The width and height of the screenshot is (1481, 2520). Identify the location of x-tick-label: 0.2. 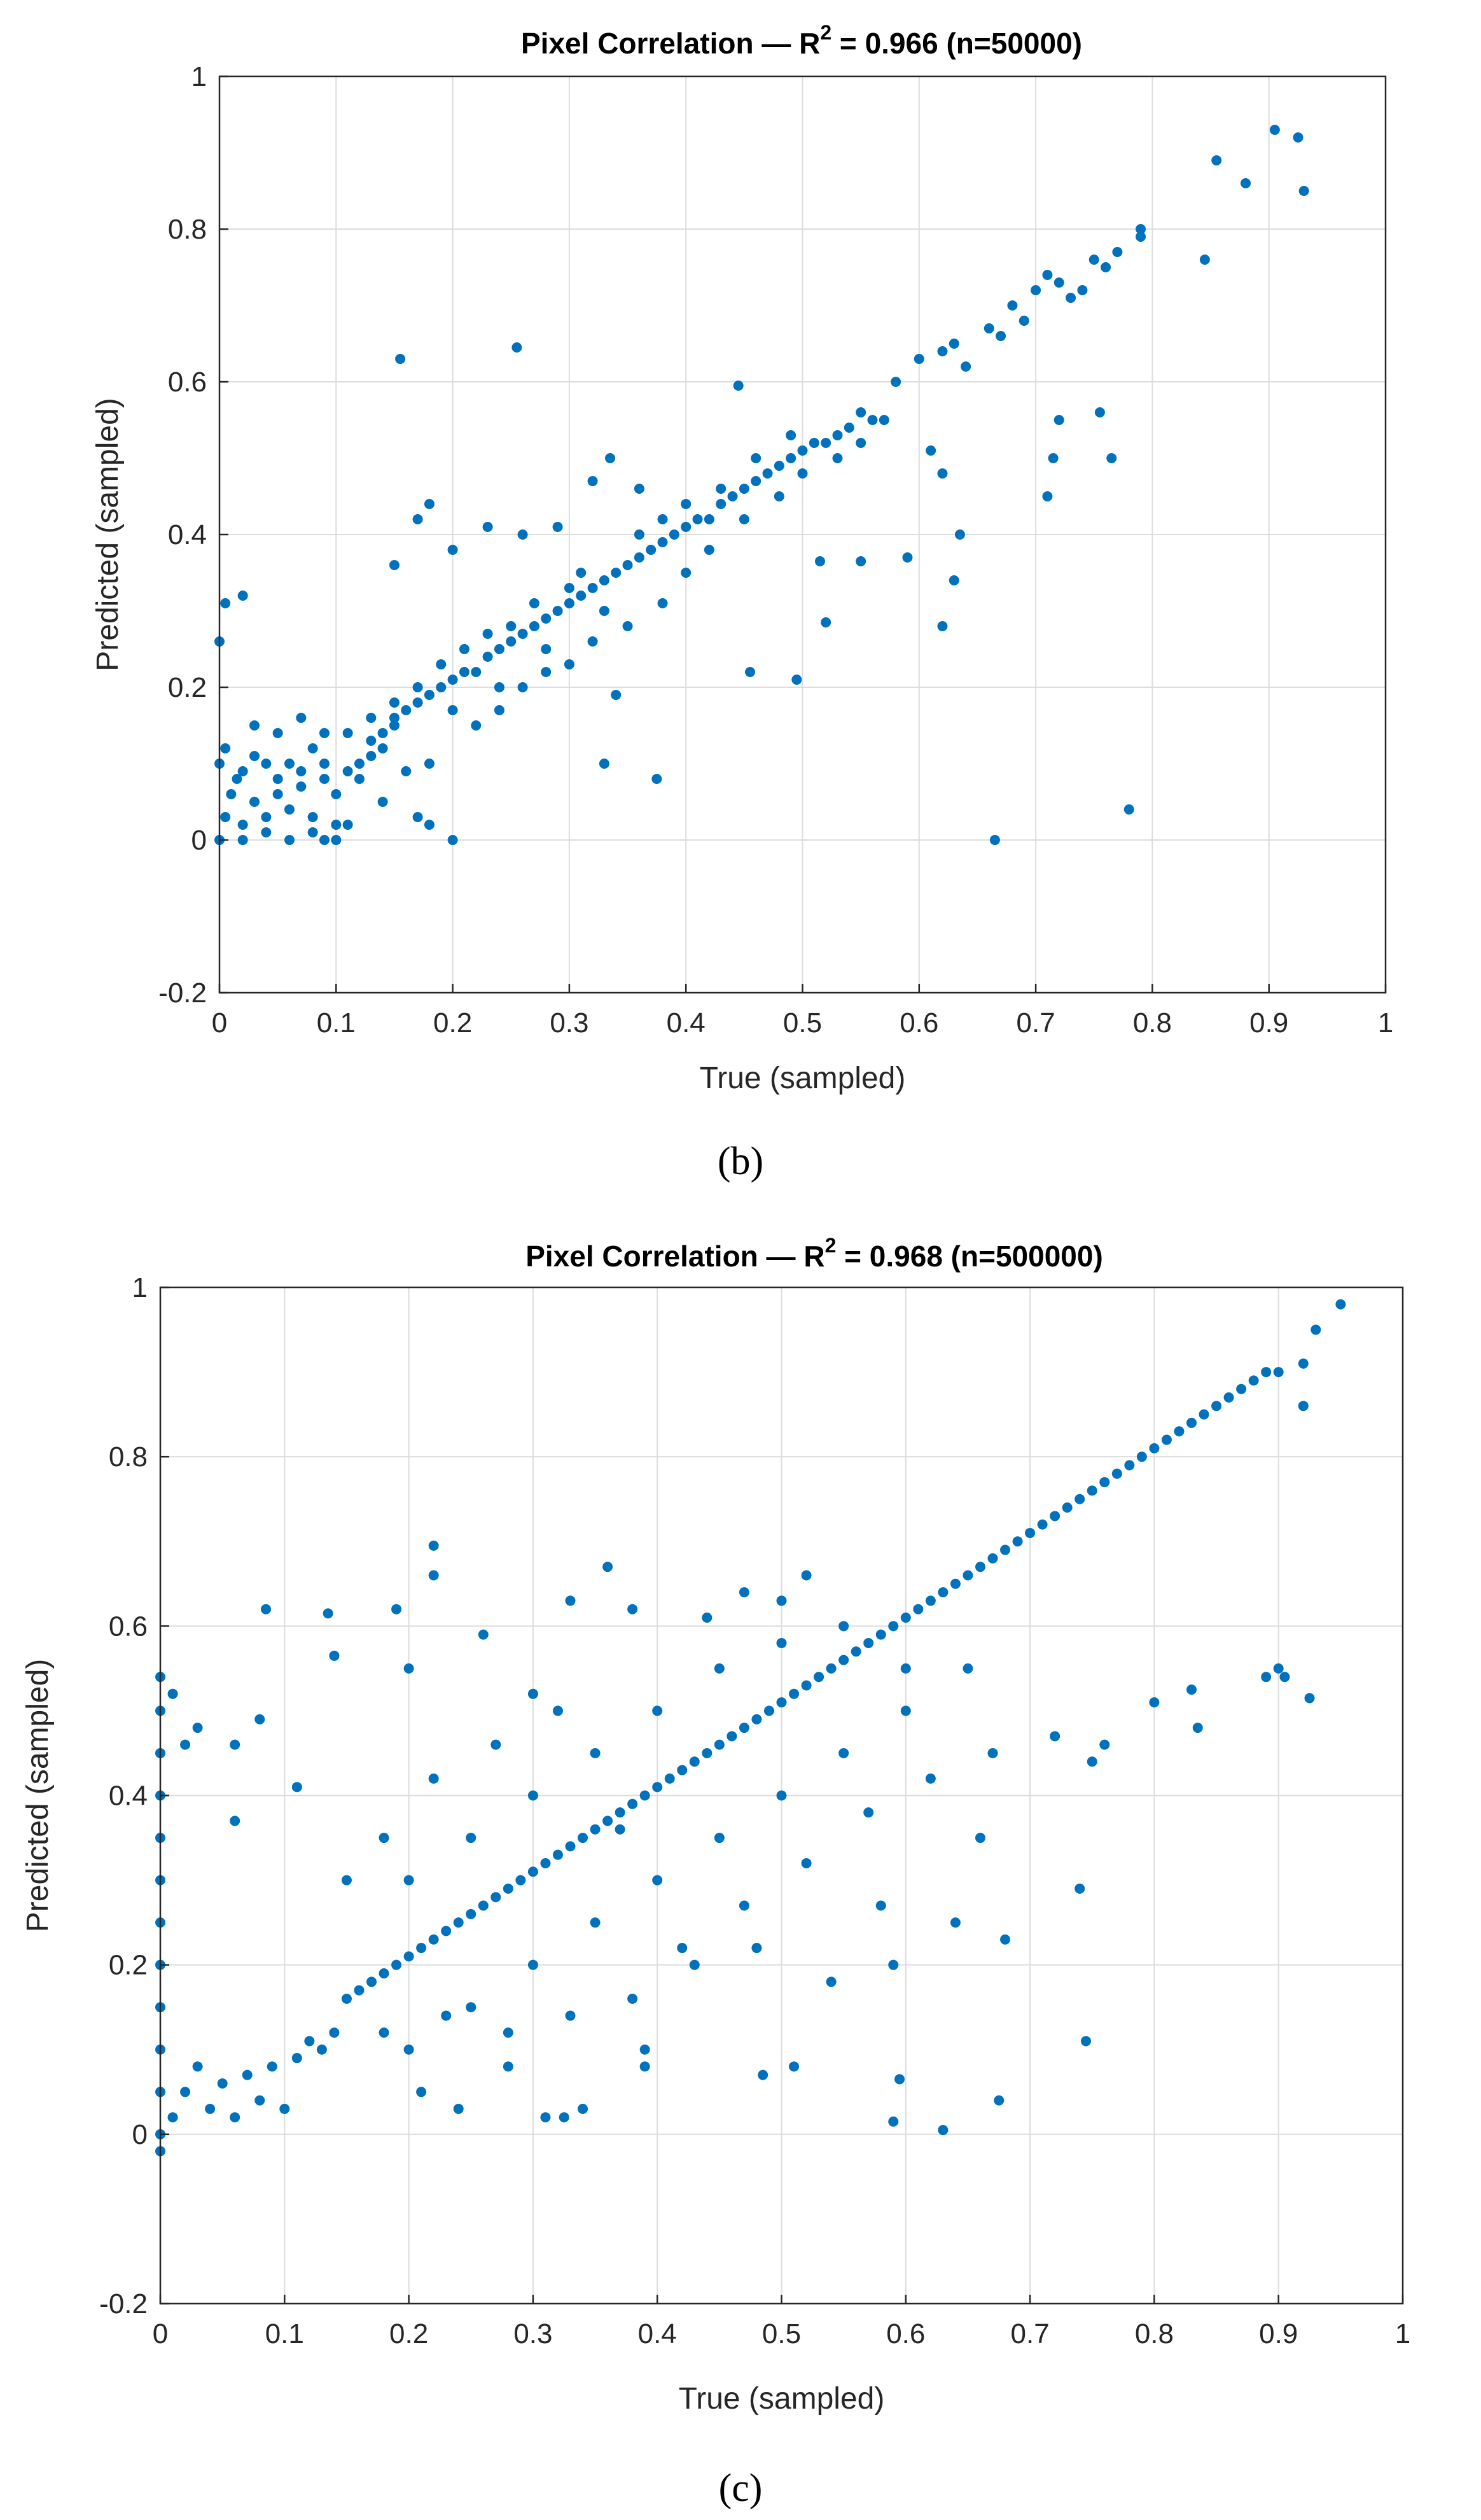
(452, 1023).